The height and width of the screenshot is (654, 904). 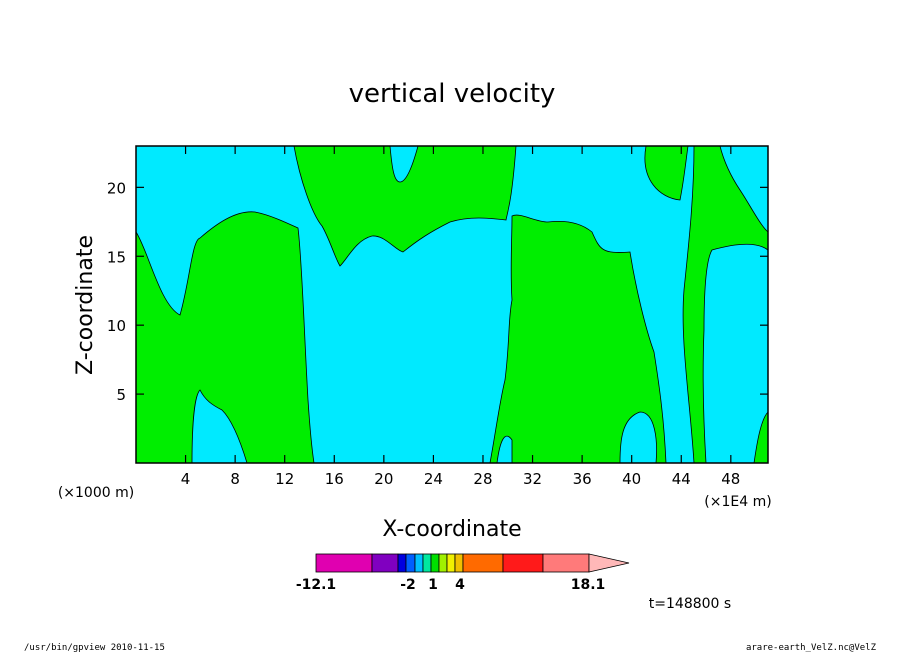 I want to click on footer-left: /usr/bin/gpview 2010-11-15, so click(x=94, y=648).